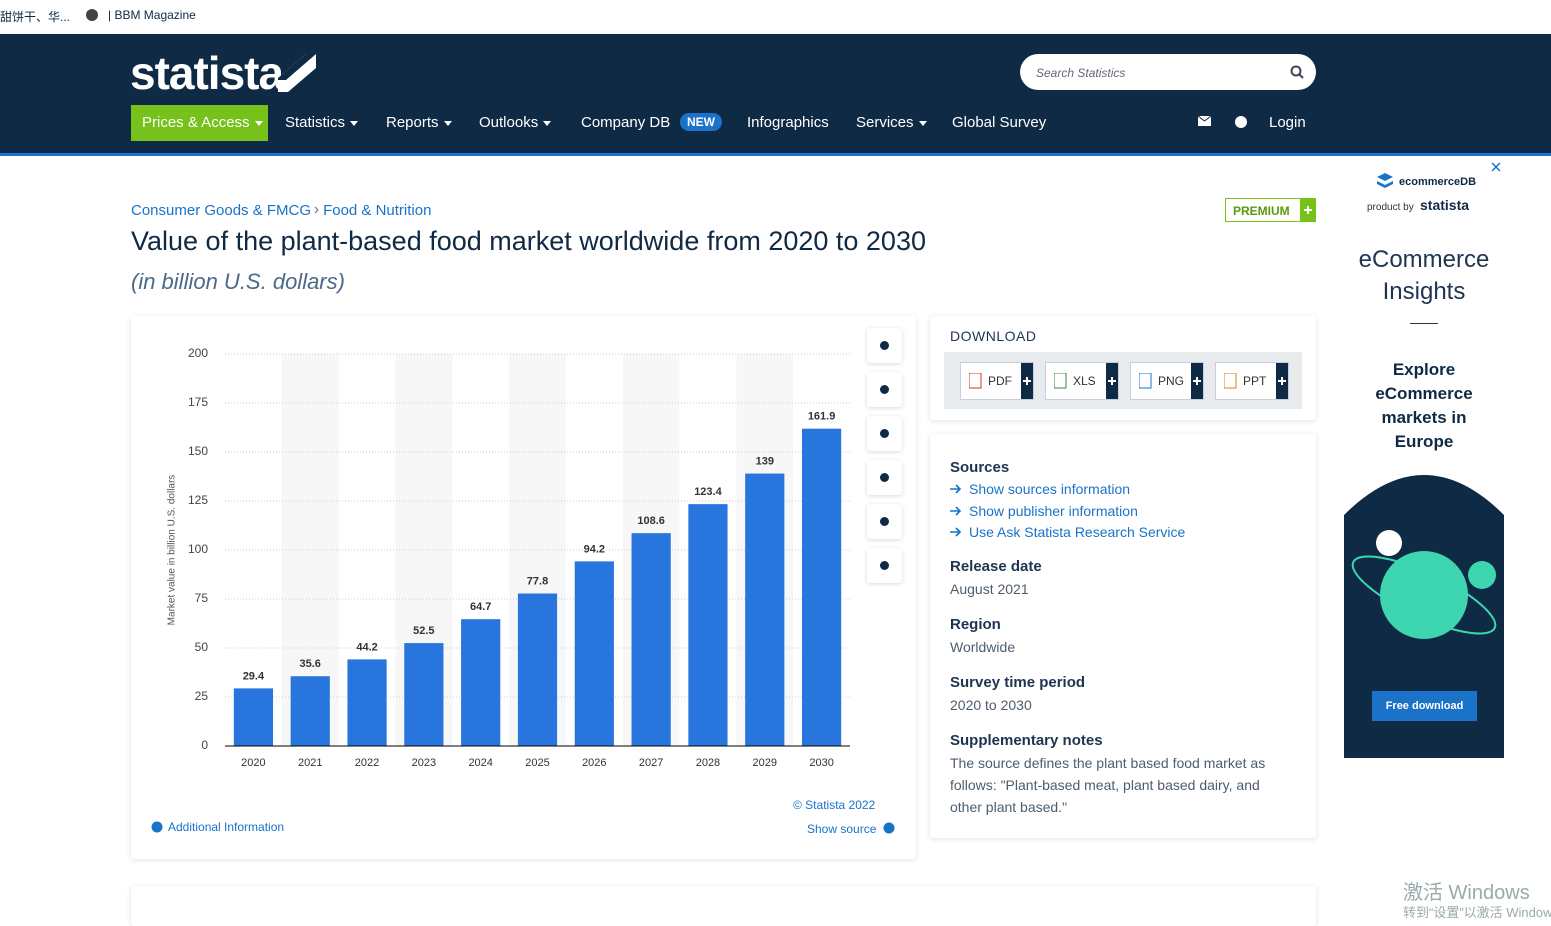 The height and width of the screenshot is (926, 1551). I want to click on show-source: Show source, so click(842, 829).